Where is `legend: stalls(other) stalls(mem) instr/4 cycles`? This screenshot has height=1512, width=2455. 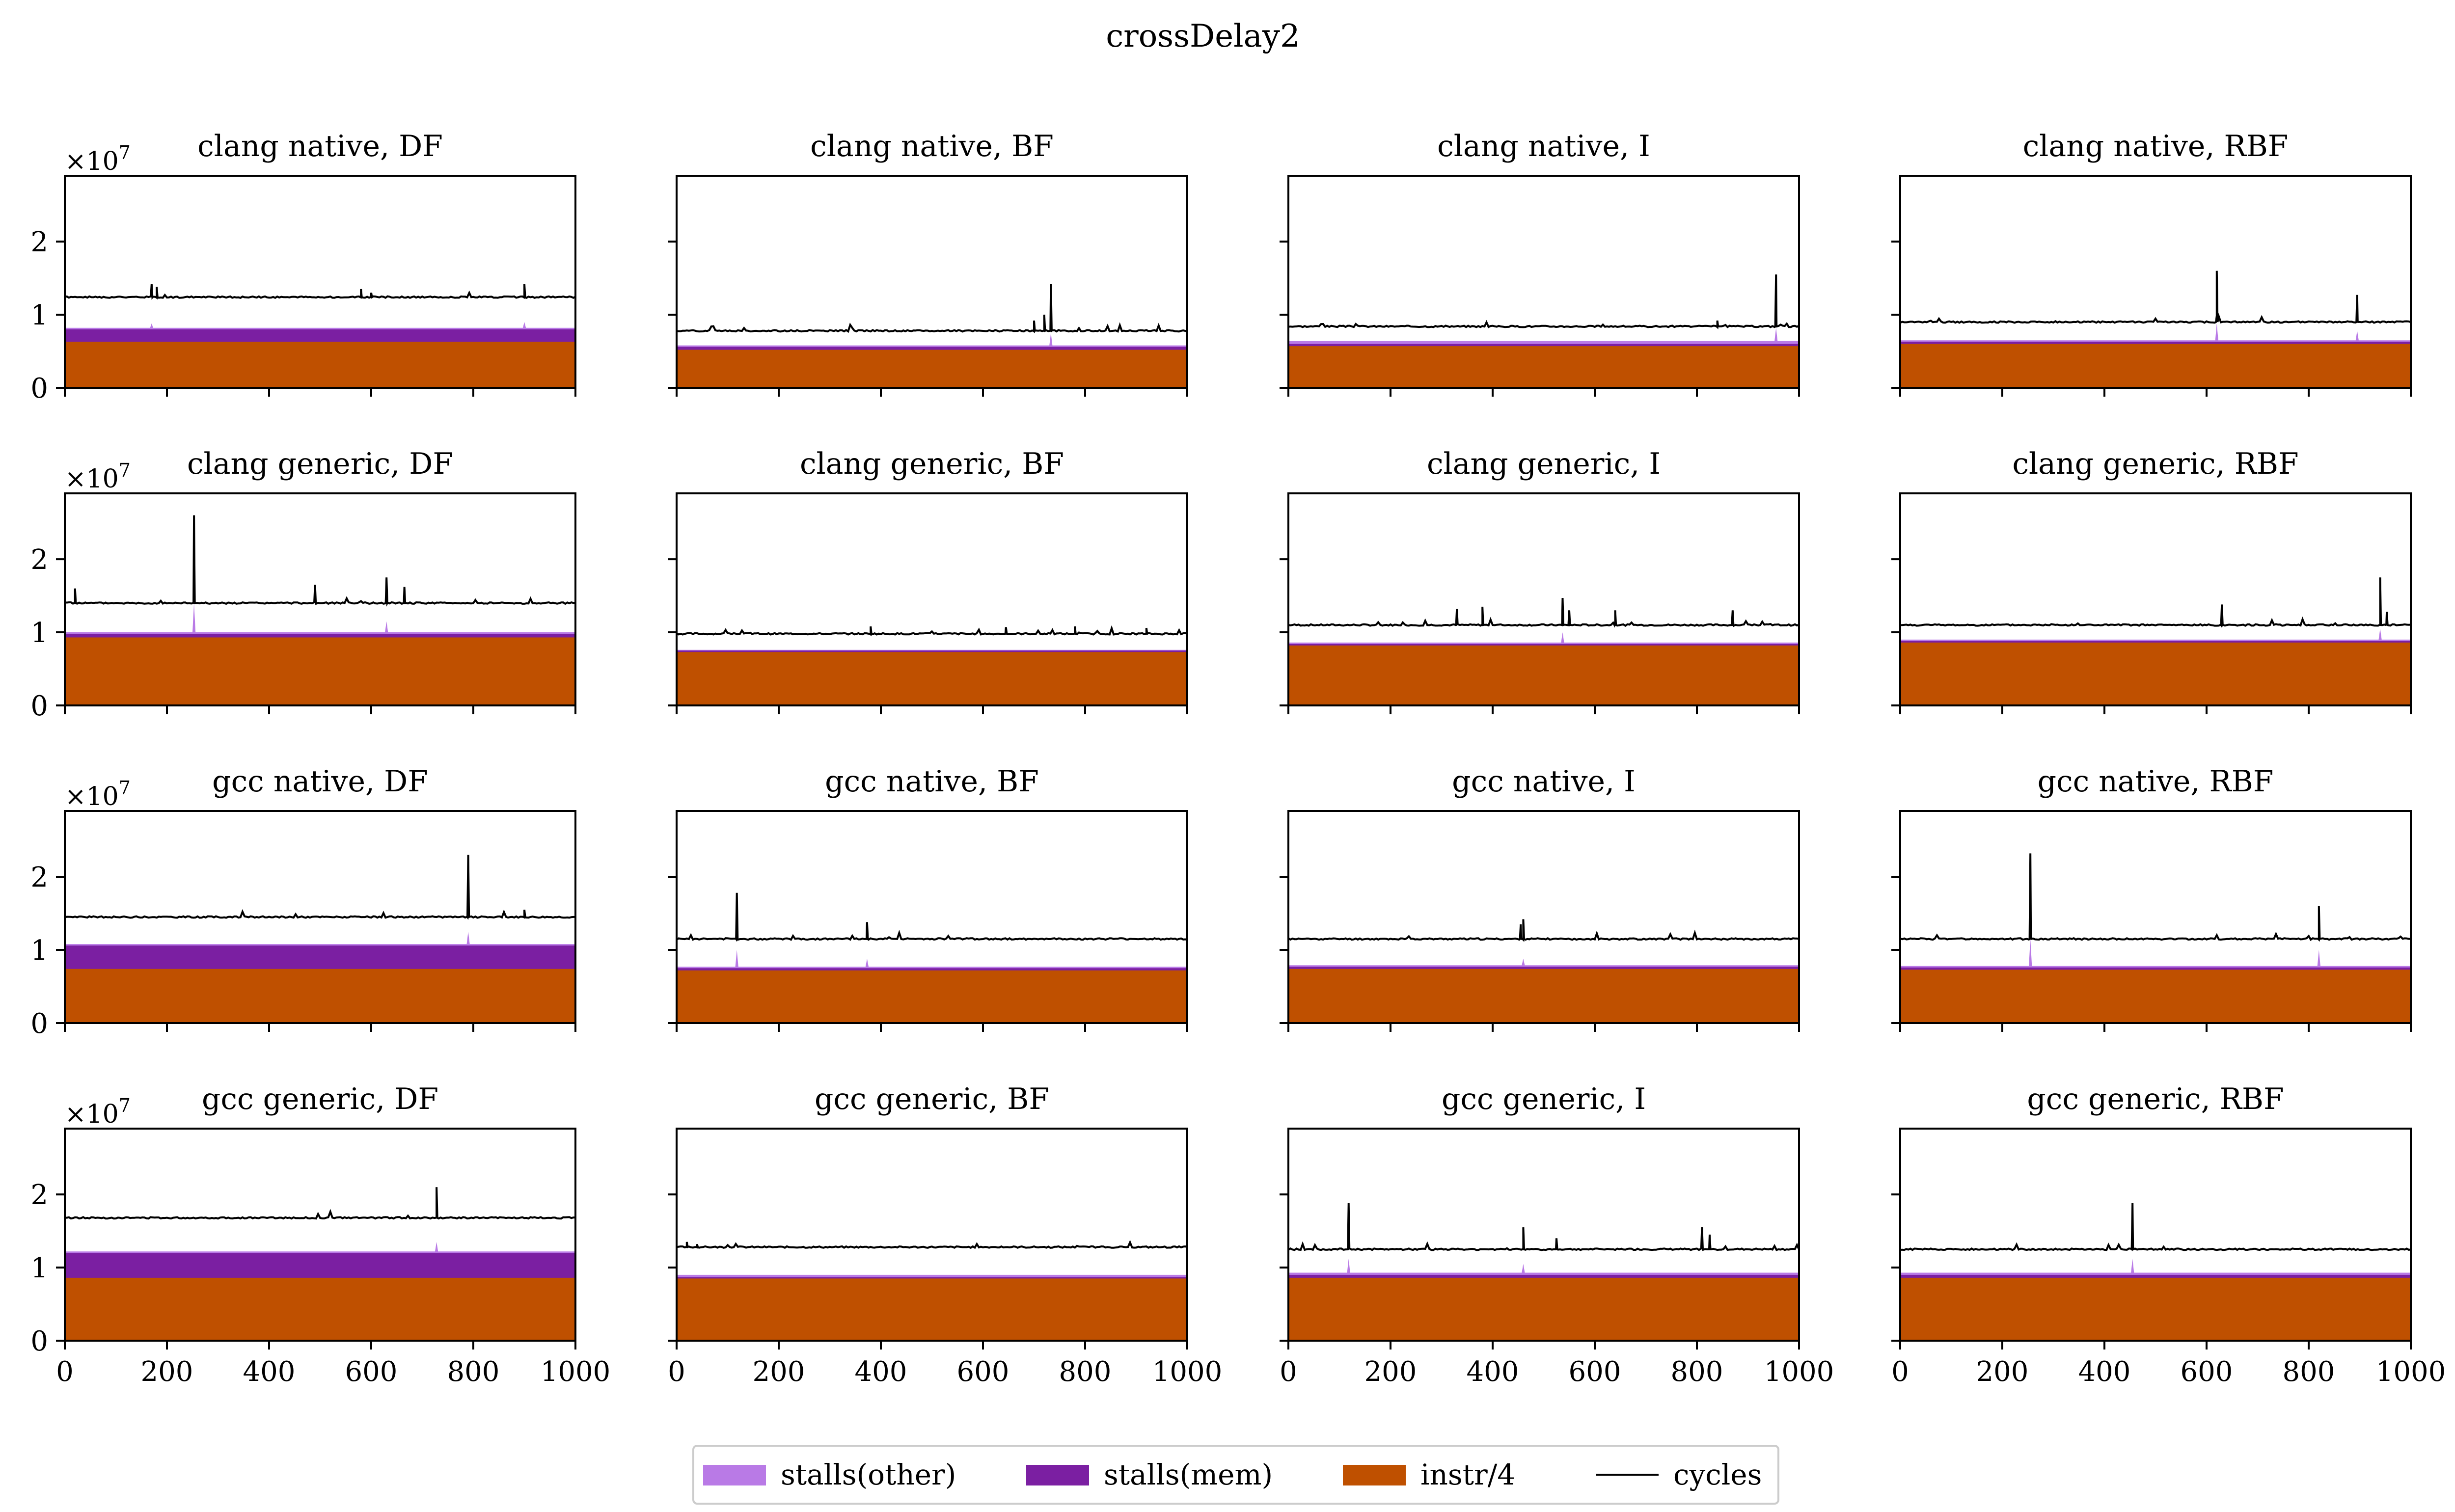
legend: stalls(other) stalls(mem) instr/4 cycles is located at coordinates (1235, 1475).